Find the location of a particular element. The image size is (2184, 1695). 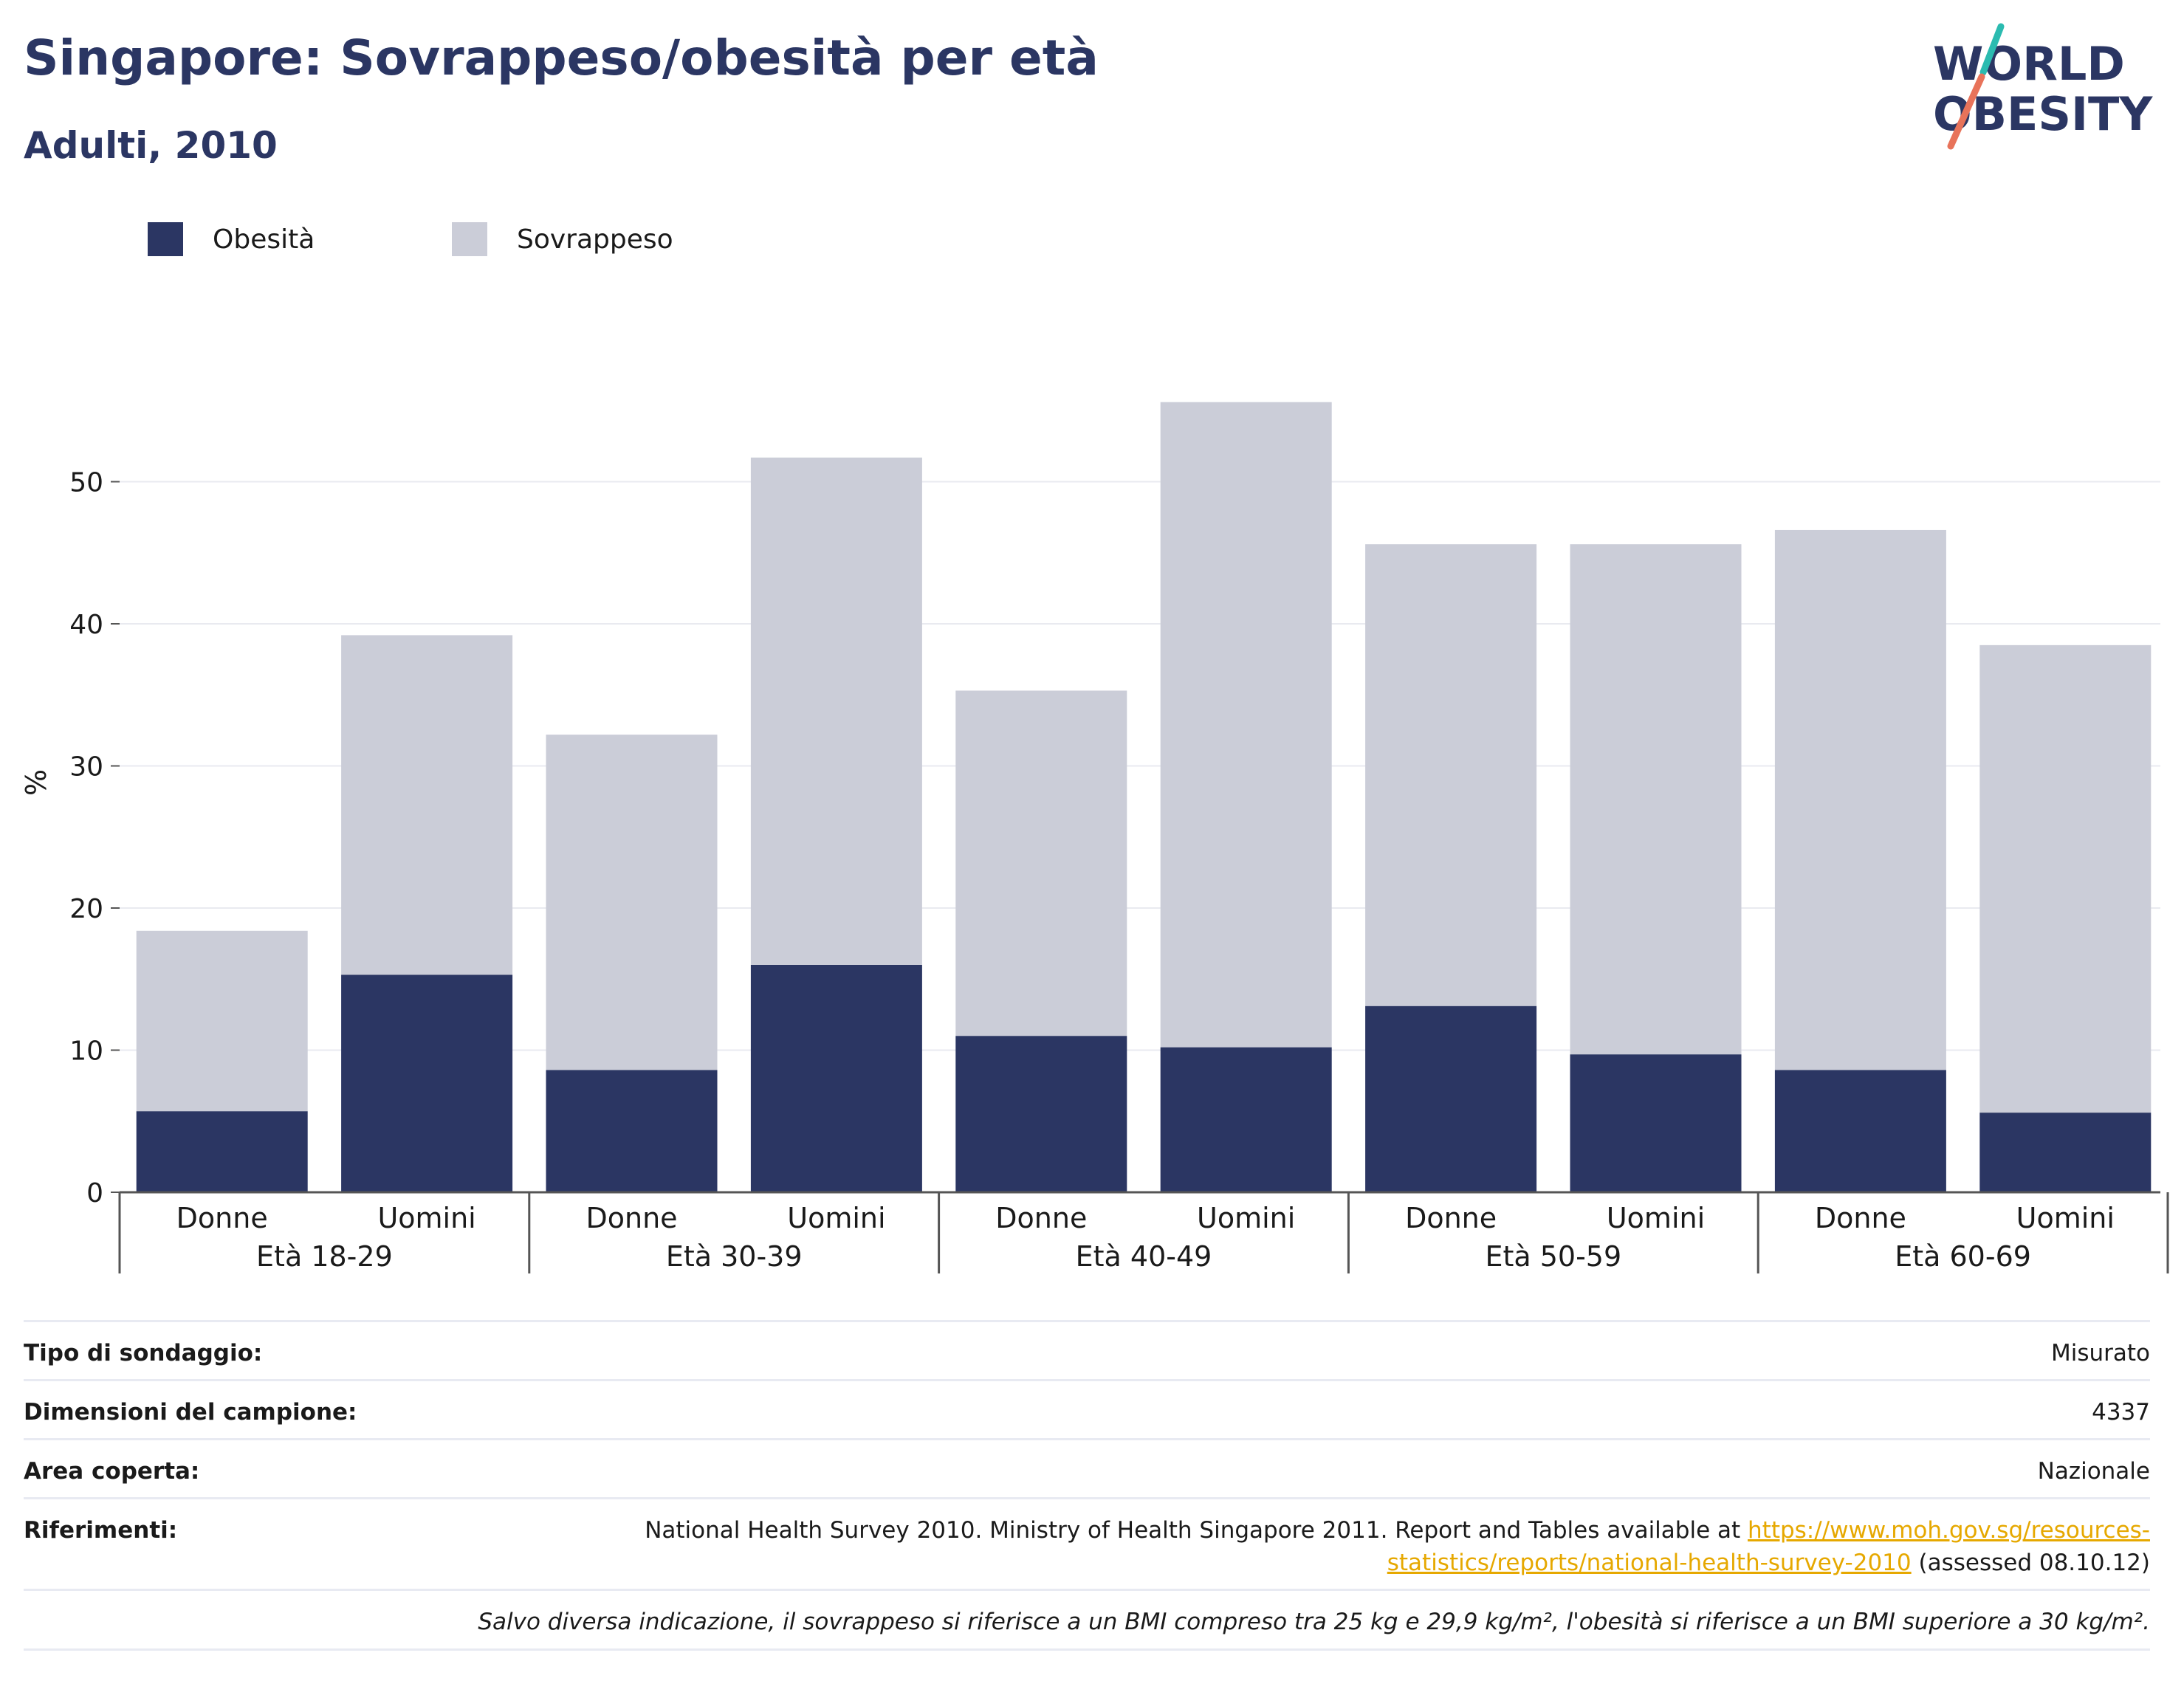

sample-size-label: Dimensioni del campione: is located at coordinates (190, 1412).